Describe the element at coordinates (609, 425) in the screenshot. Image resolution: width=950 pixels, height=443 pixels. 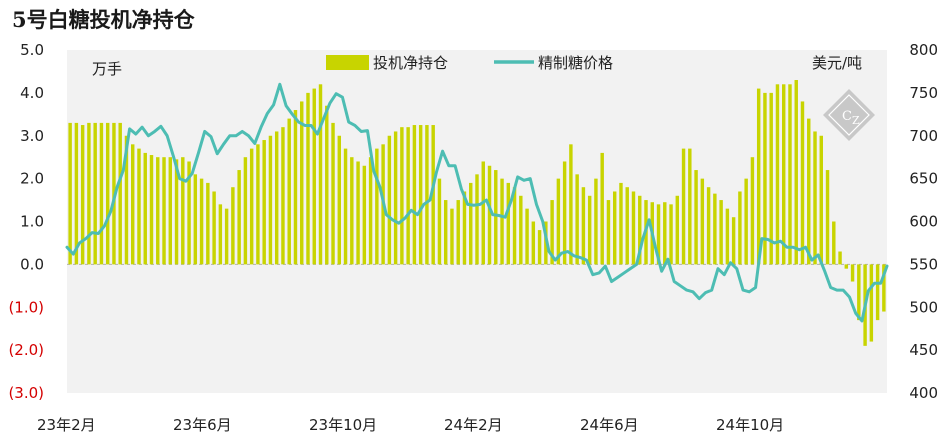
I see `x-axis-tick-label: 24年6月` at that location.